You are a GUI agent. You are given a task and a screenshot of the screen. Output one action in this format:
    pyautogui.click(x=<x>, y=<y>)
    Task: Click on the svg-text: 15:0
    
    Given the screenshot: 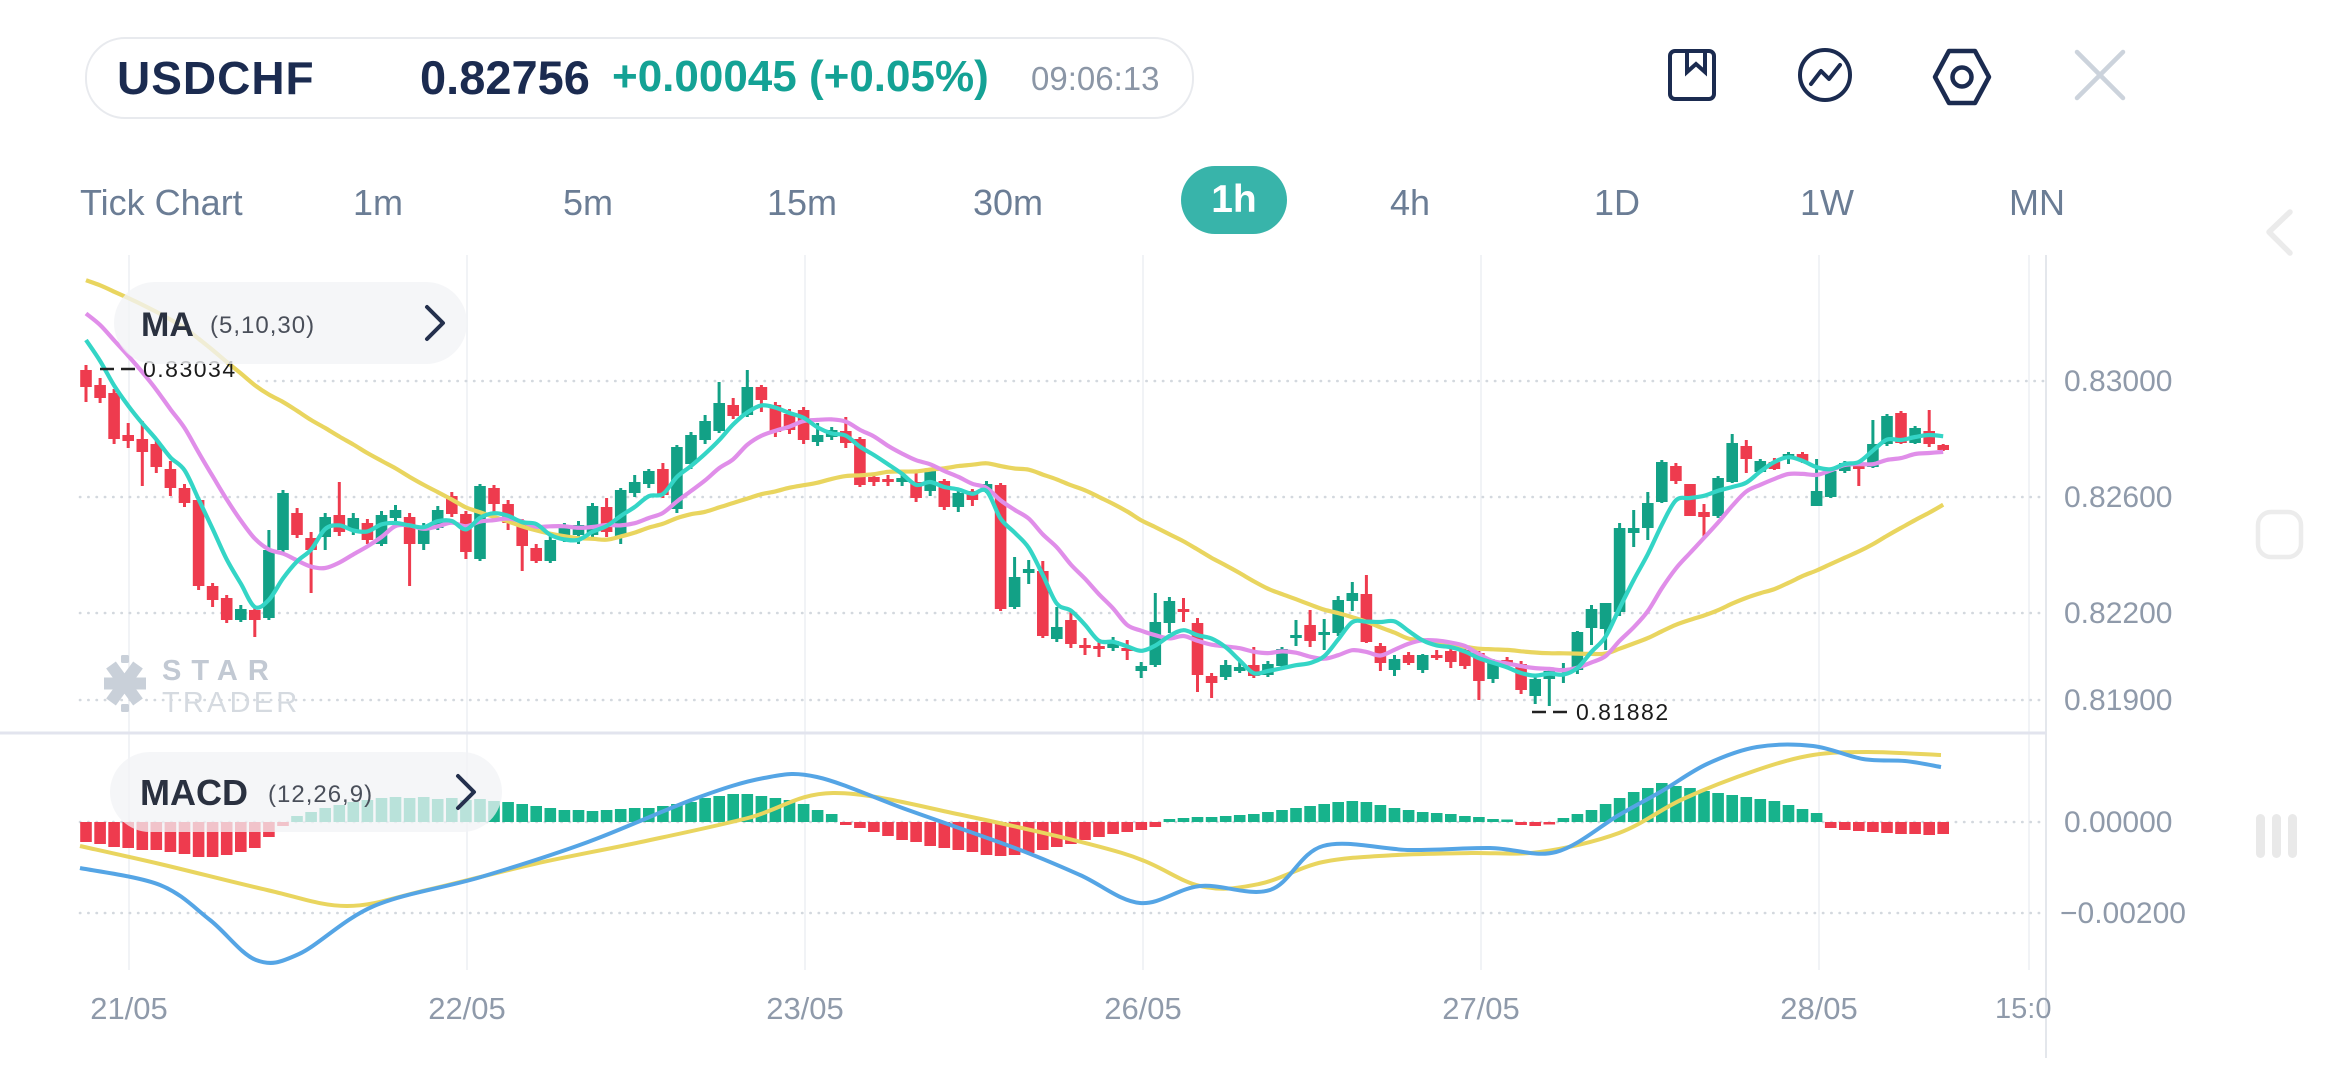 What is the action you would take?
    pyautogui.click(x=2023, y=1009)
    